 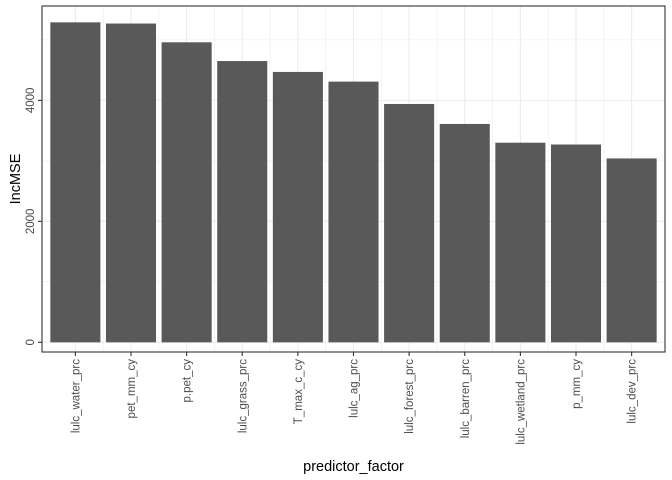 I want to click on y-axis-title: IncMSE, so click(x=16, y=178).